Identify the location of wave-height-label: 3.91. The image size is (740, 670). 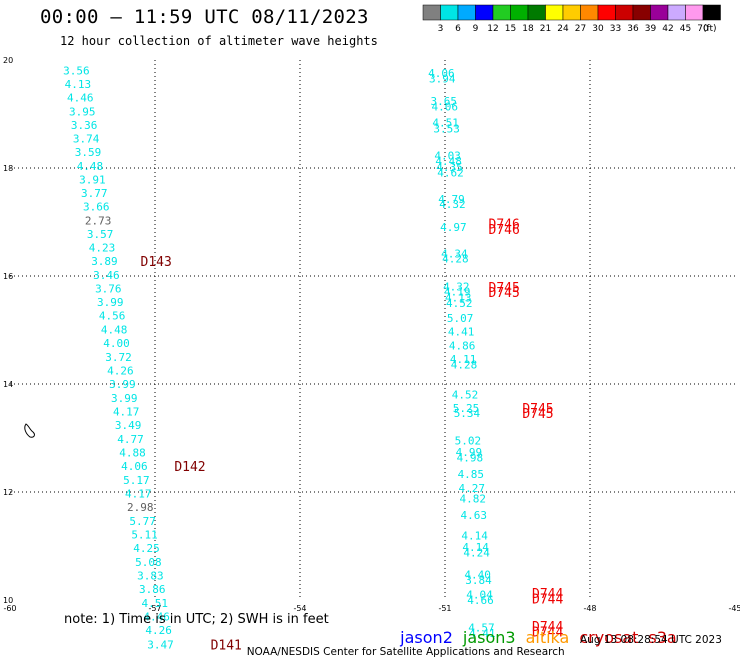
(92, 179).